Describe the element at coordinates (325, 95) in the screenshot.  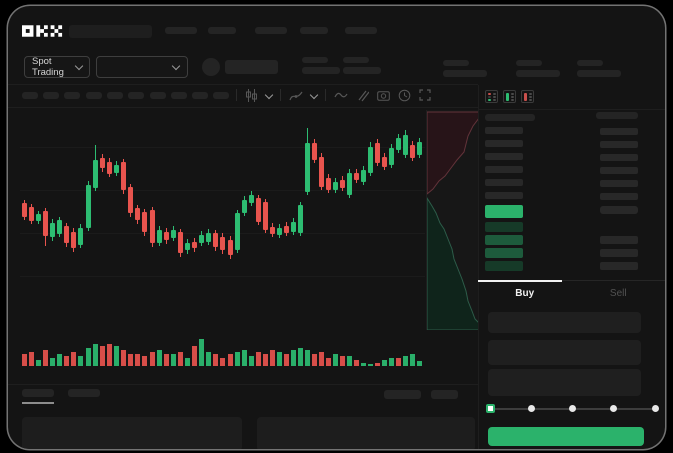
I see `toolbar-separator` at that location.